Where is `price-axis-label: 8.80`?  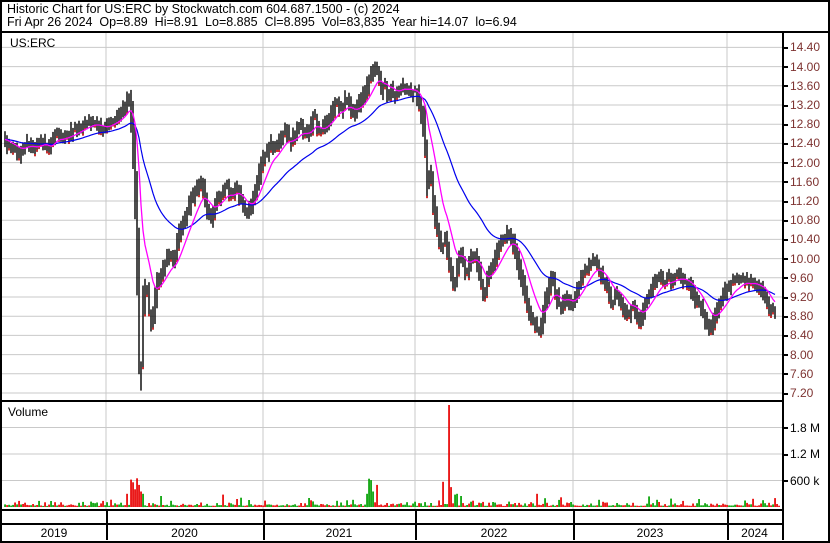 price-axis-label: 8.80 is located at coordinates (802, 316).